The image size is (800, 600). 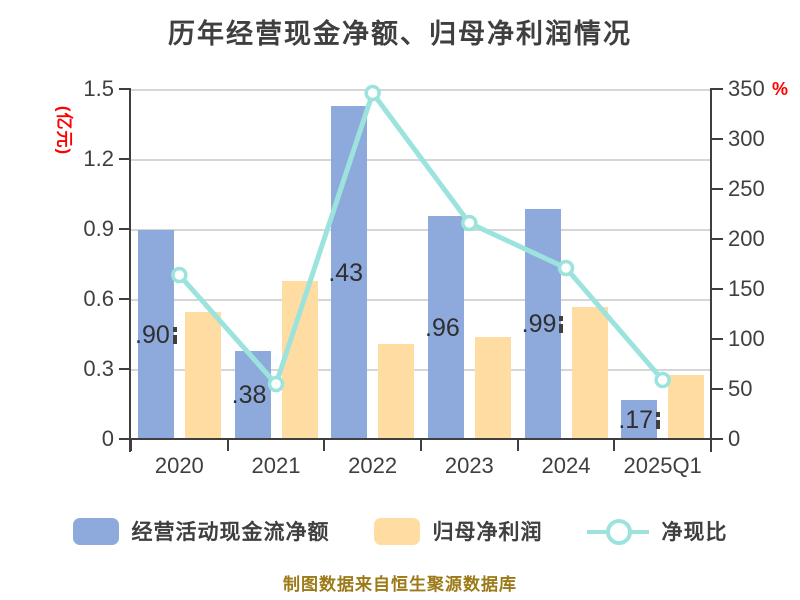 I want to click on bar-cashflow-2024, so click(x=542, y=324).